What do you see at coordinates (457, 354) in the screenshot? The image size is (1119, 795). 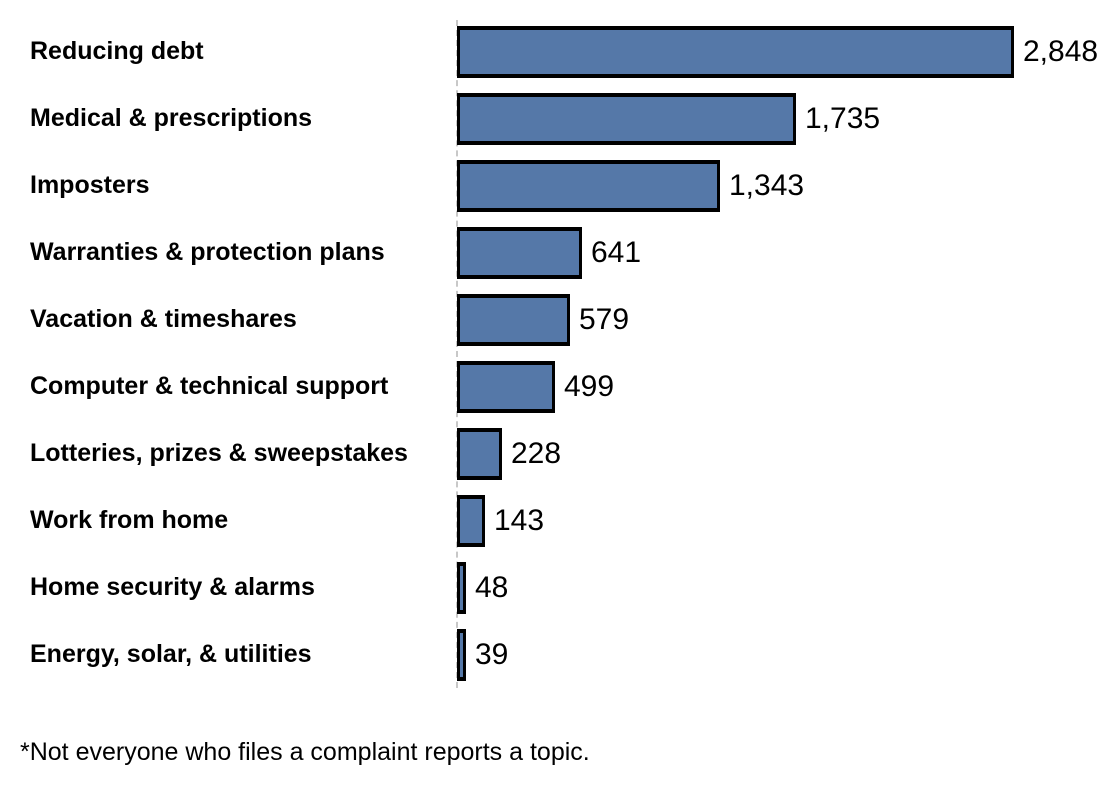 I see `baseline-axis` at bounding box center [457, 354].